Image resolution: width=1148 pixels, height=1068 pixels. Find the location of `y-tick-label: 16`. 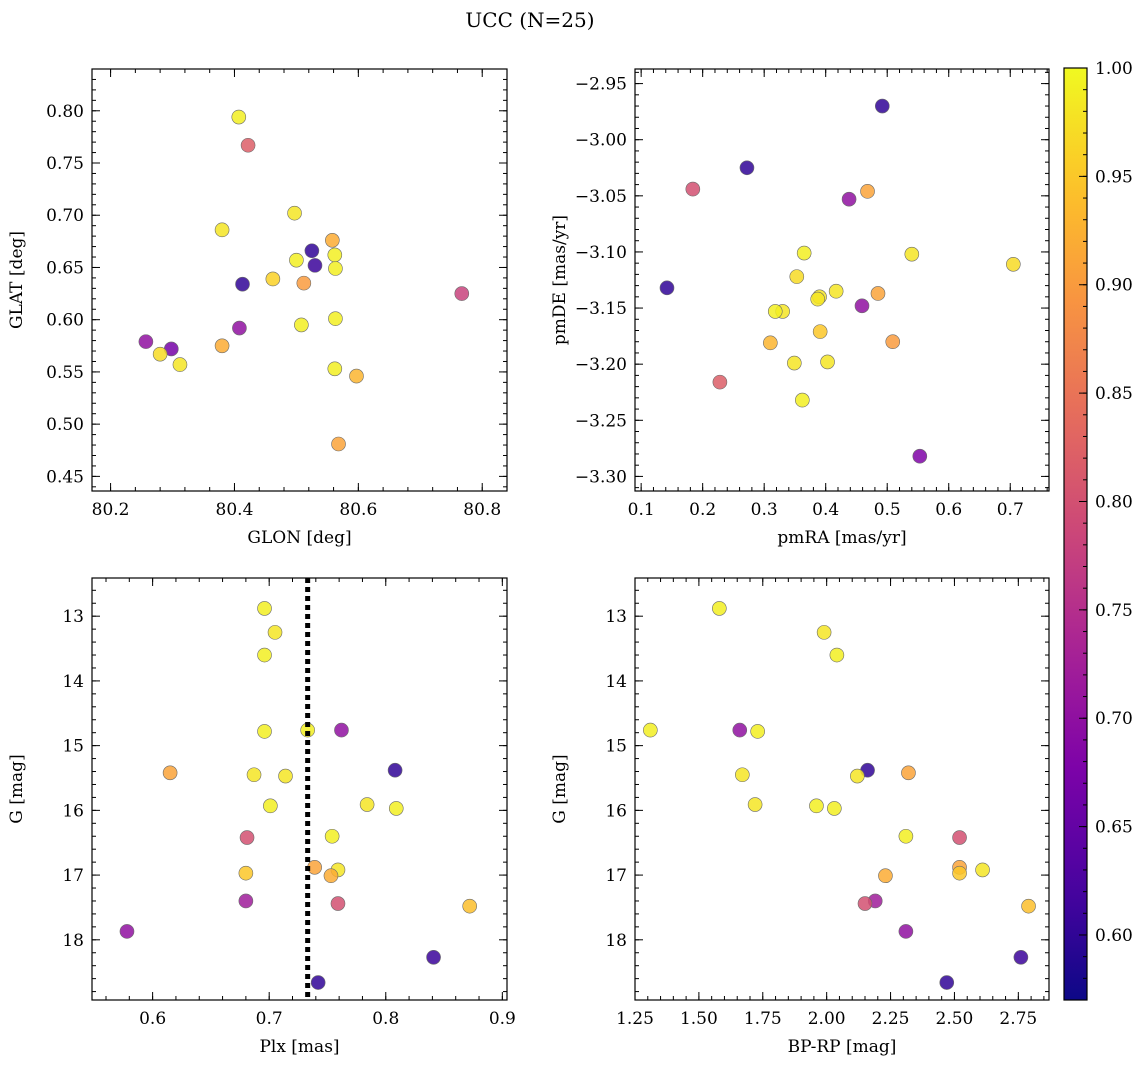

y-tick-label: 16 is located at coordinates (73, 811).